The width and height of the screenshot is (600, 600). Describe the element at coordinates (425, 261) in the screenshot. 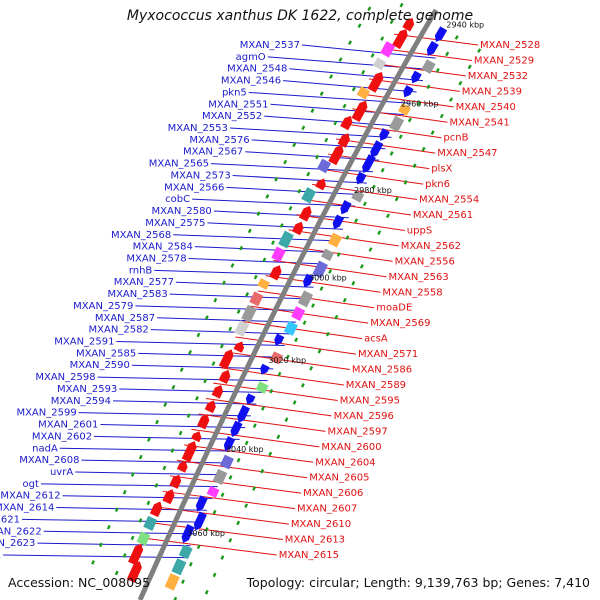

I see `right-gene-label: MXAN_2556` at that location.